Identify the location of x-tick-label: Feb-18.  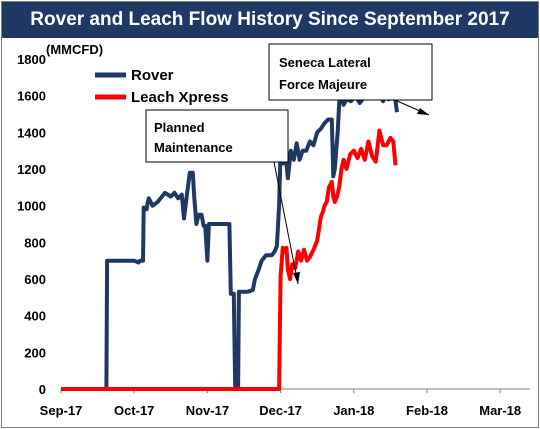
(427, 410).